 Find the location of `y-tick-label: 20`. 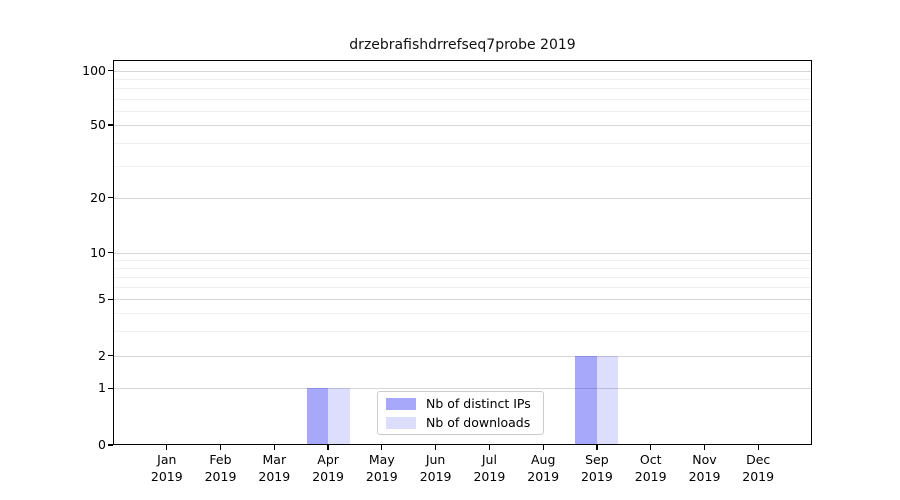

y-tick-label: 20 is located at coordinates (98, 197).